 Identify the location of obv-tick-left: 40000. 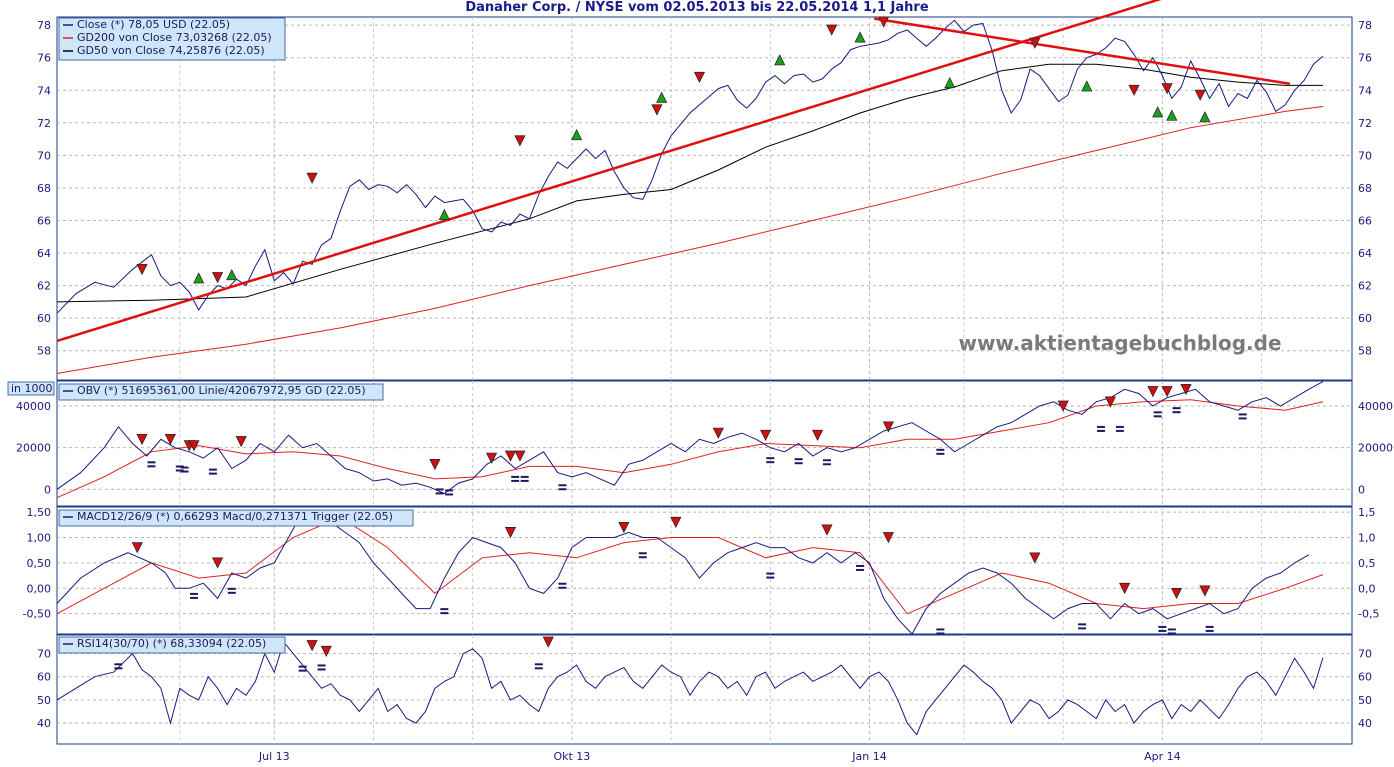
(33, 406).